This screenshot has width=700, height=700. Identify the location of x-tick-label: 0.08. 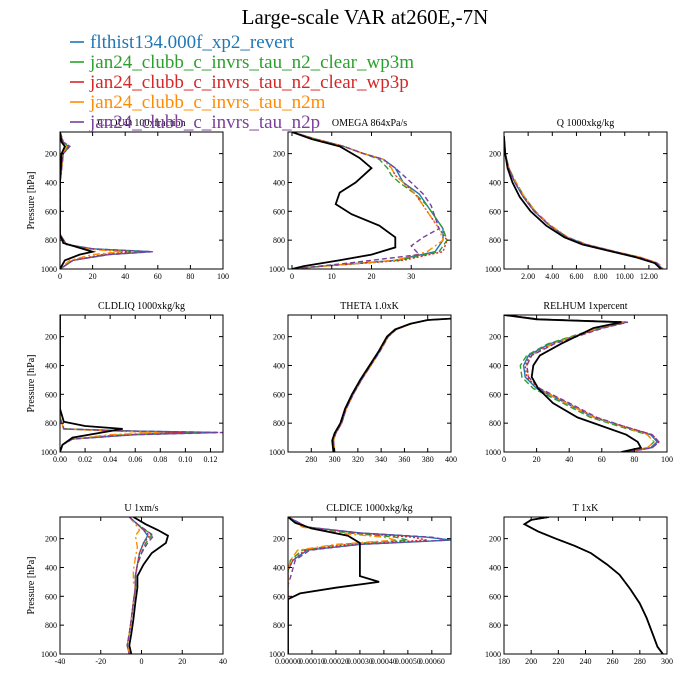
(160, 459).